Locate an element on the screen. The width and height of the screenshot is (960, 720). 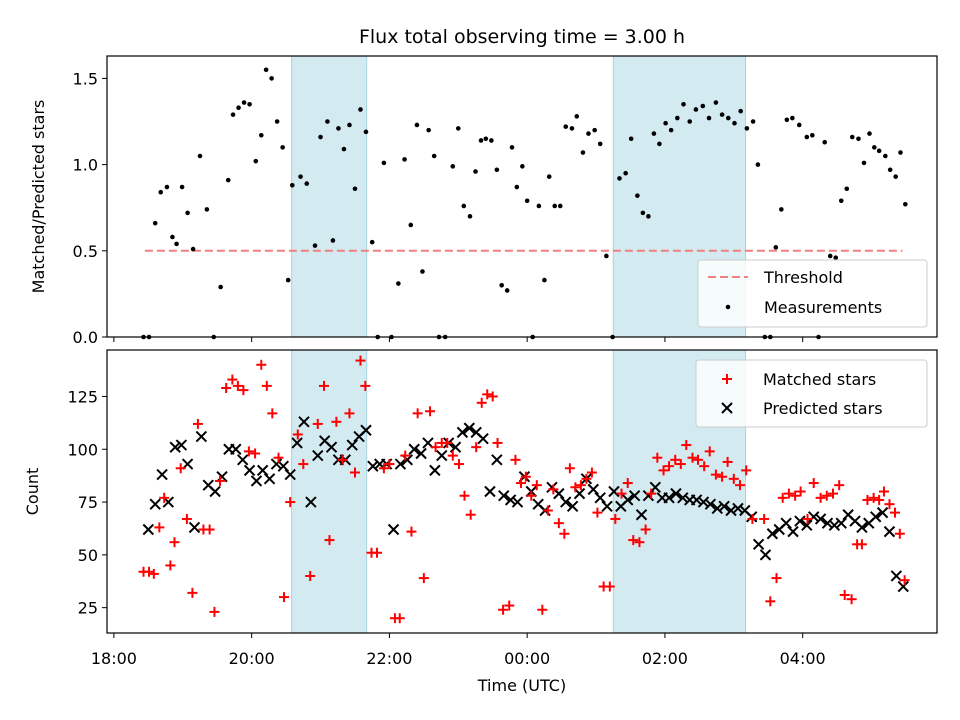
legend-predicted-swatch is located at coordinates (727, 408).